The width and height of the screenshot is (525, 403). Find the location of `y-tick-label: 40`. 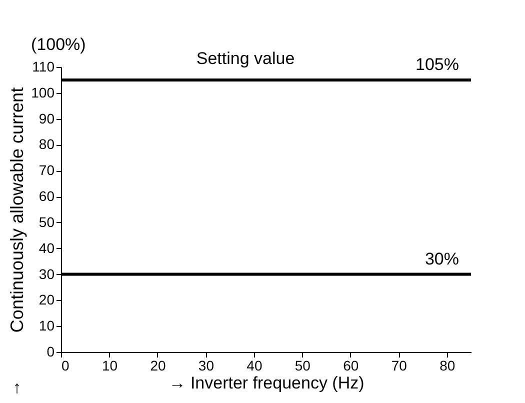

y-tick-label: 40 is located at coordinates (46, 248).